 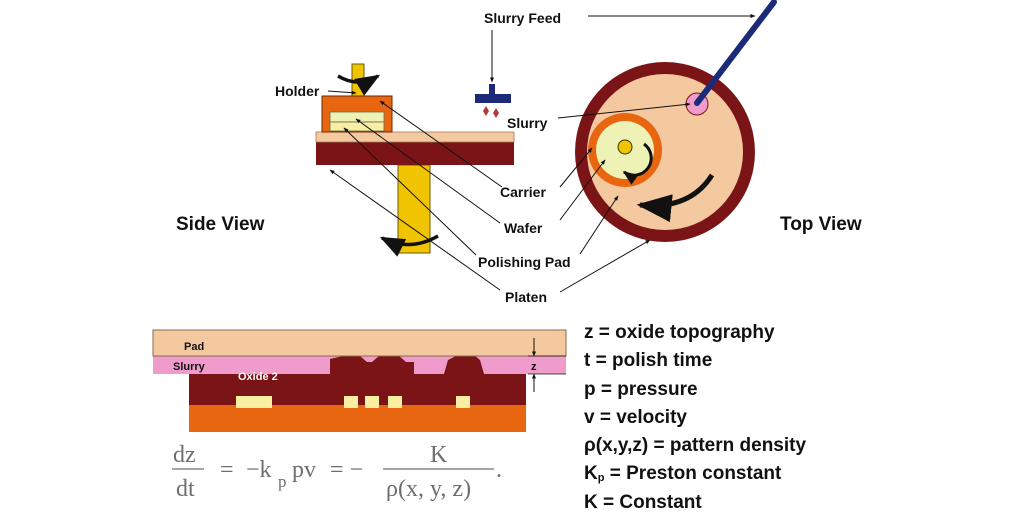 I want to click on pad-side, so click(x=415, y=137).